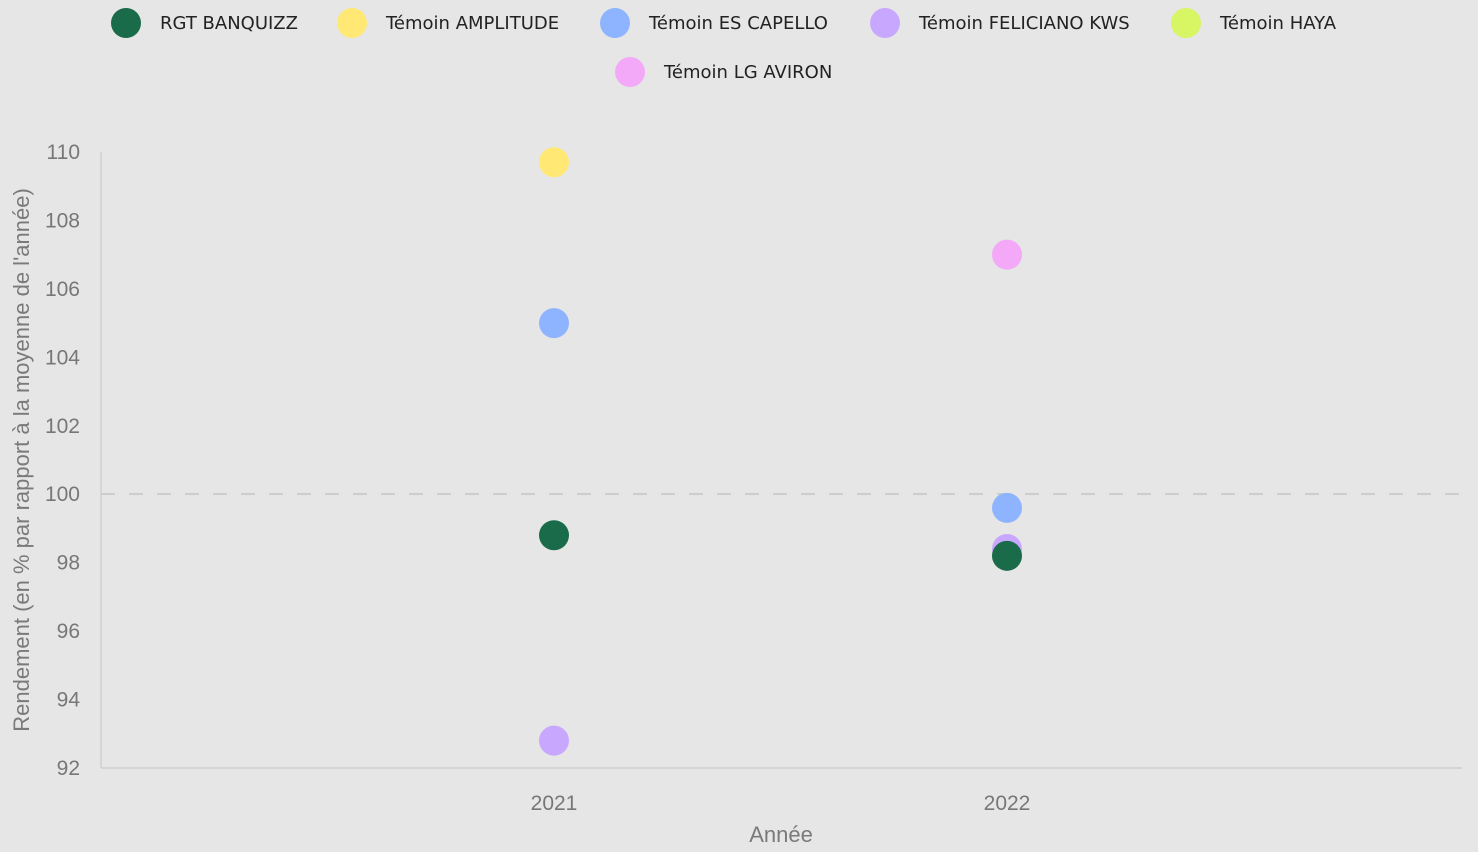 This screenshot has height=852, width=1478. What do you see at coordinates (1278, 23) in the screenshot?
I see `legend-label: Témoin HAYA` at bounding box center [1278, 23].